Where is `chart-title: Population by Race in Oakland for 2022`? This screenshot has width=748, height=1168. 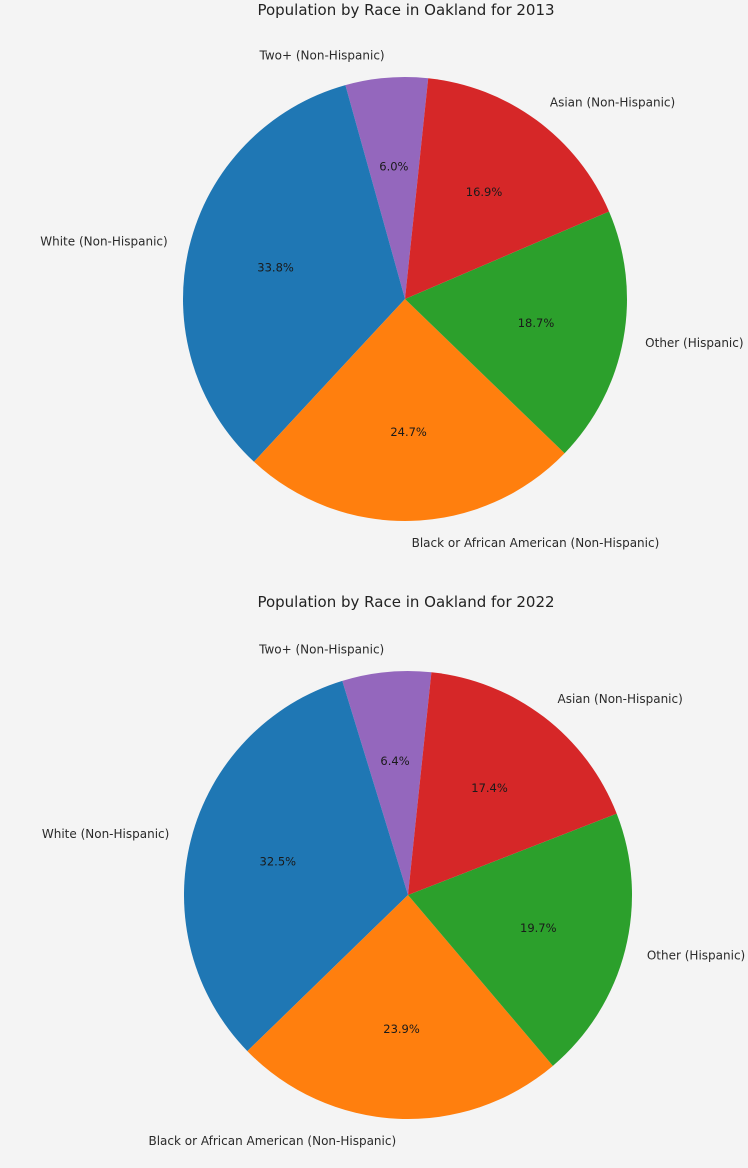
chart-title: Population by Race in Oakland for 2022 is located at coordinates (405, 602).